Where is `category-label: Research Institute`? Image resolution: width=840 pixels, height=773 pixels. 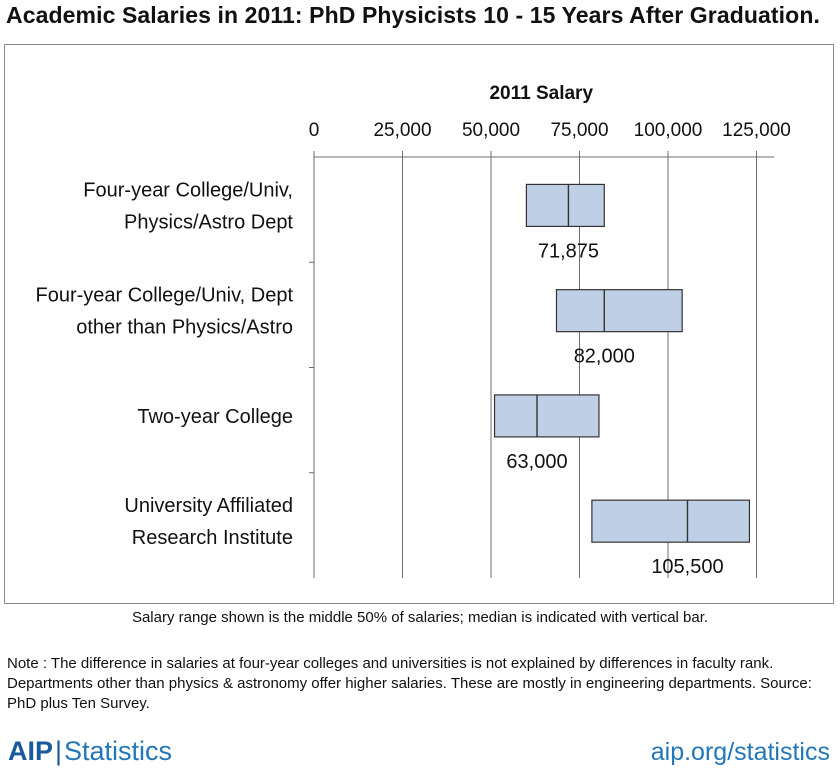
category-label: Research Institute is located at coordinates (212, 538).